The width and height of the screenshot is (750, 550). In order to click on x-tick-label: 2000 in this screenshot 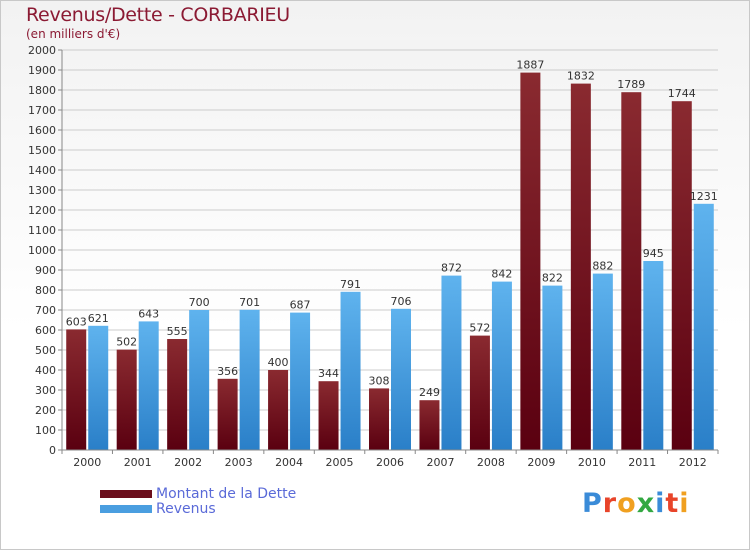, I will do `click(87, 462)`.